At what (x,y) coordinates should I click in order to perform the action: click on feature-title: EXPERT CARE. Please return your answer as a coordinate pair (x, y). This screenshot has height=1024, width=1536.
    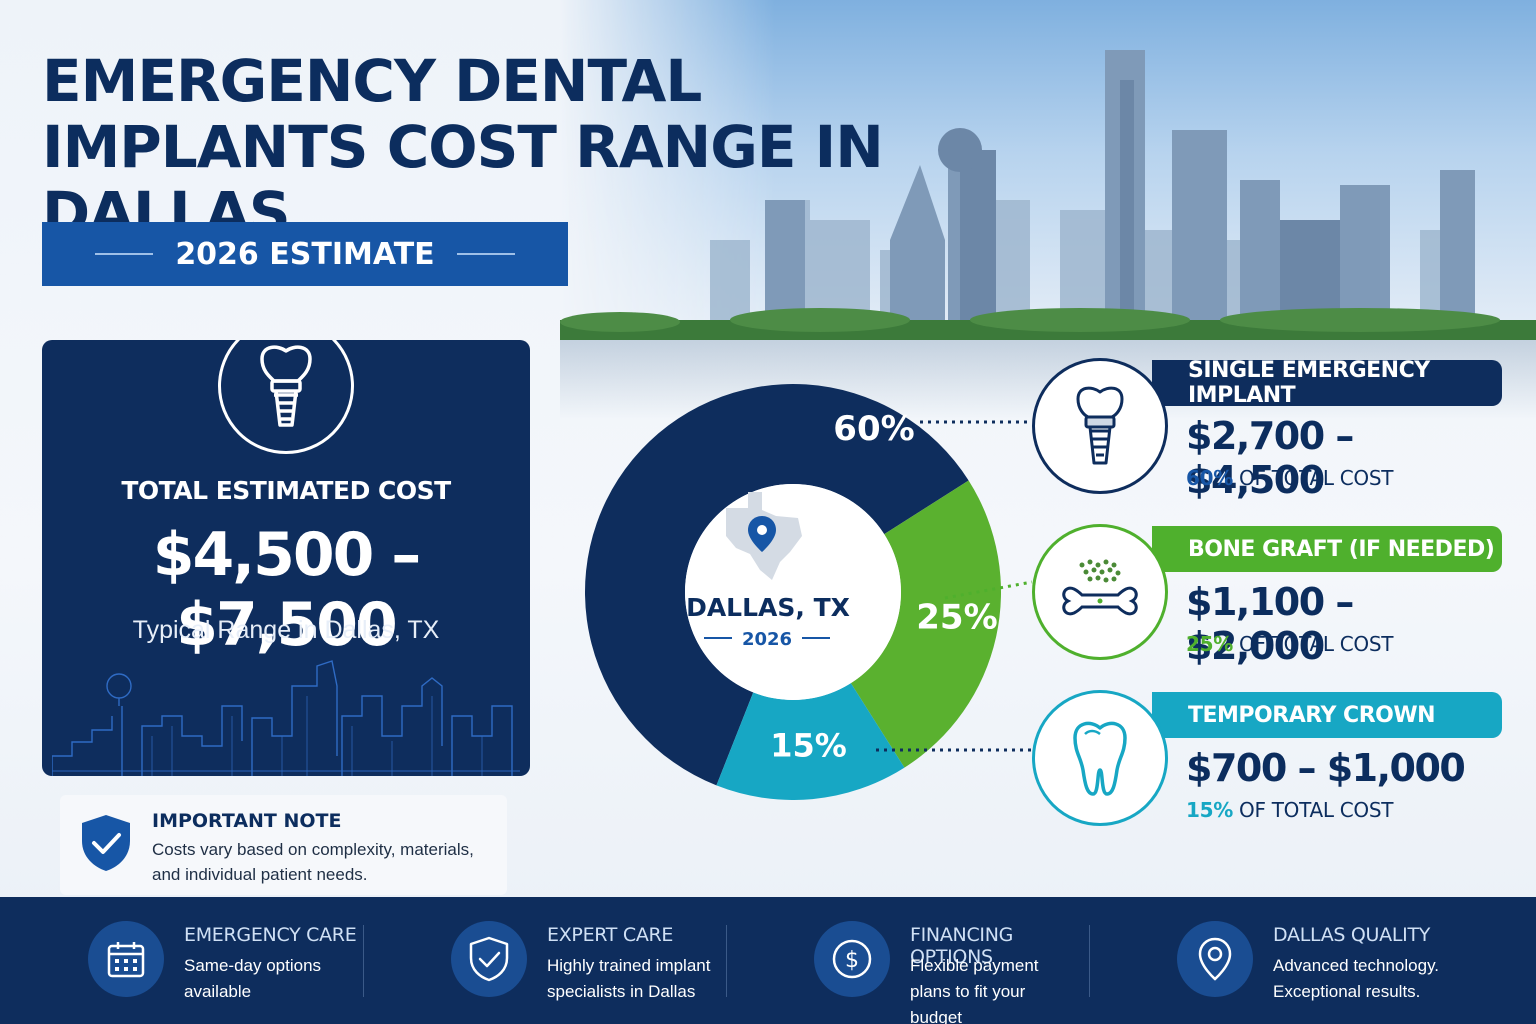
    Looking at the image, I should click on (610, 935).